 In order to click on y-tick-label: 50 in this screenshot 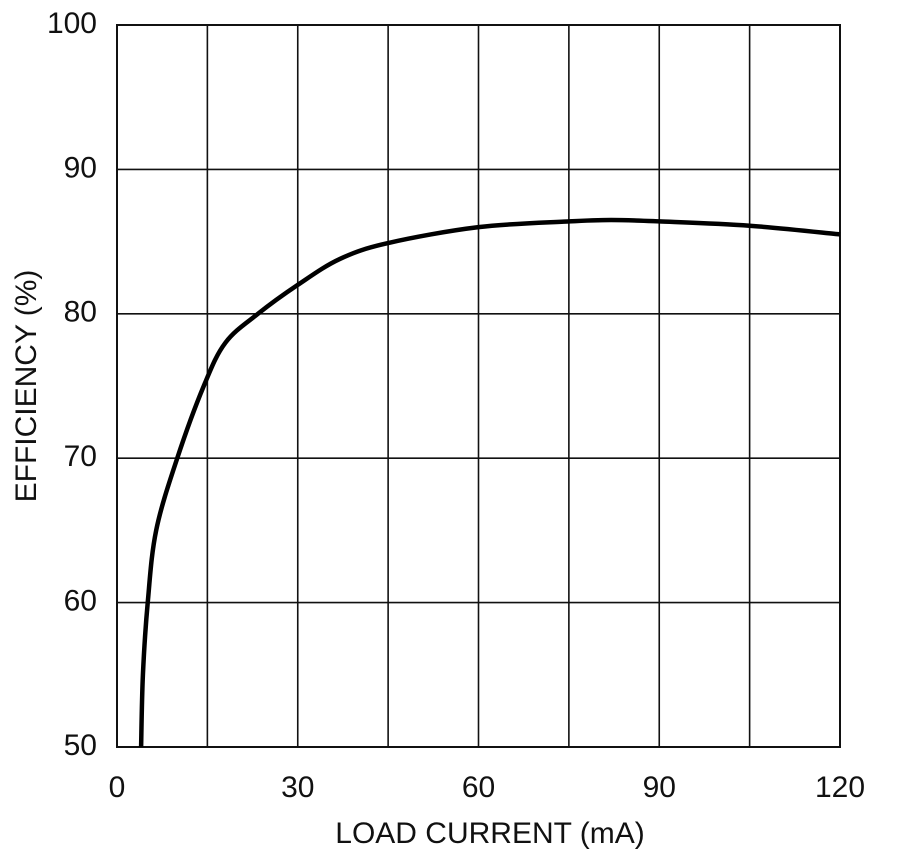, I will do `click(80, 745)`.